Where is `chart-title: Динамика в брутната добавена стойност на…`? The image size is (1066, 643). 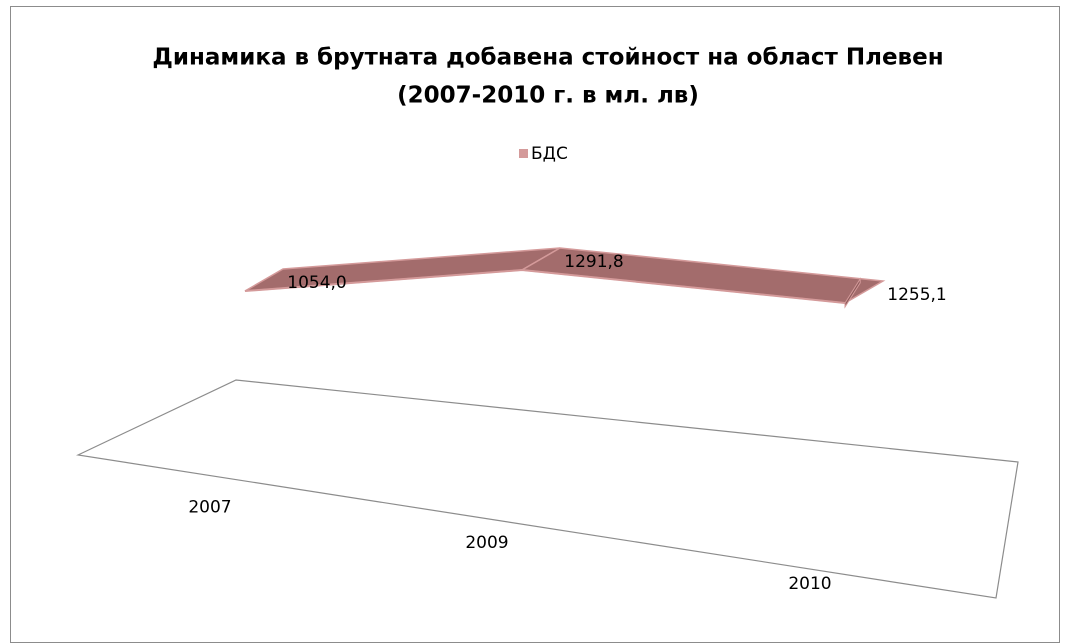 chart-title: Динамика в брутната добавена стойност на… is located at coordinates (547, 58).